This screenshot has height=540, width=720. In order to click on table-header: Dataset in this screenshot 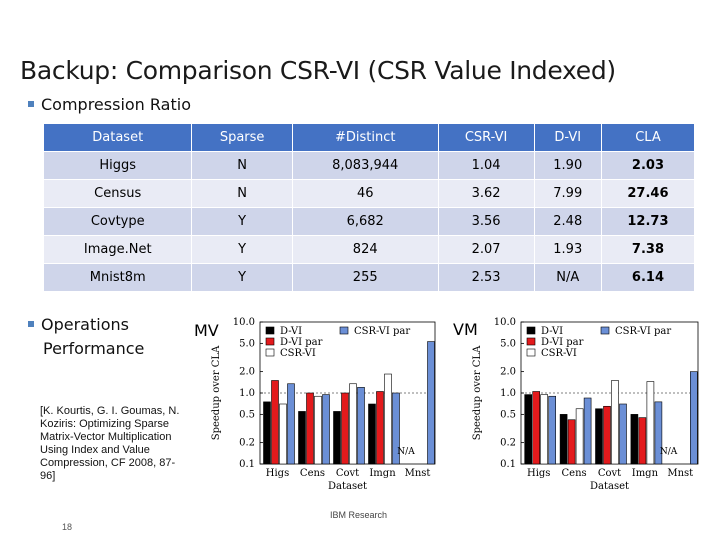, I will do `click(118, 138)`.